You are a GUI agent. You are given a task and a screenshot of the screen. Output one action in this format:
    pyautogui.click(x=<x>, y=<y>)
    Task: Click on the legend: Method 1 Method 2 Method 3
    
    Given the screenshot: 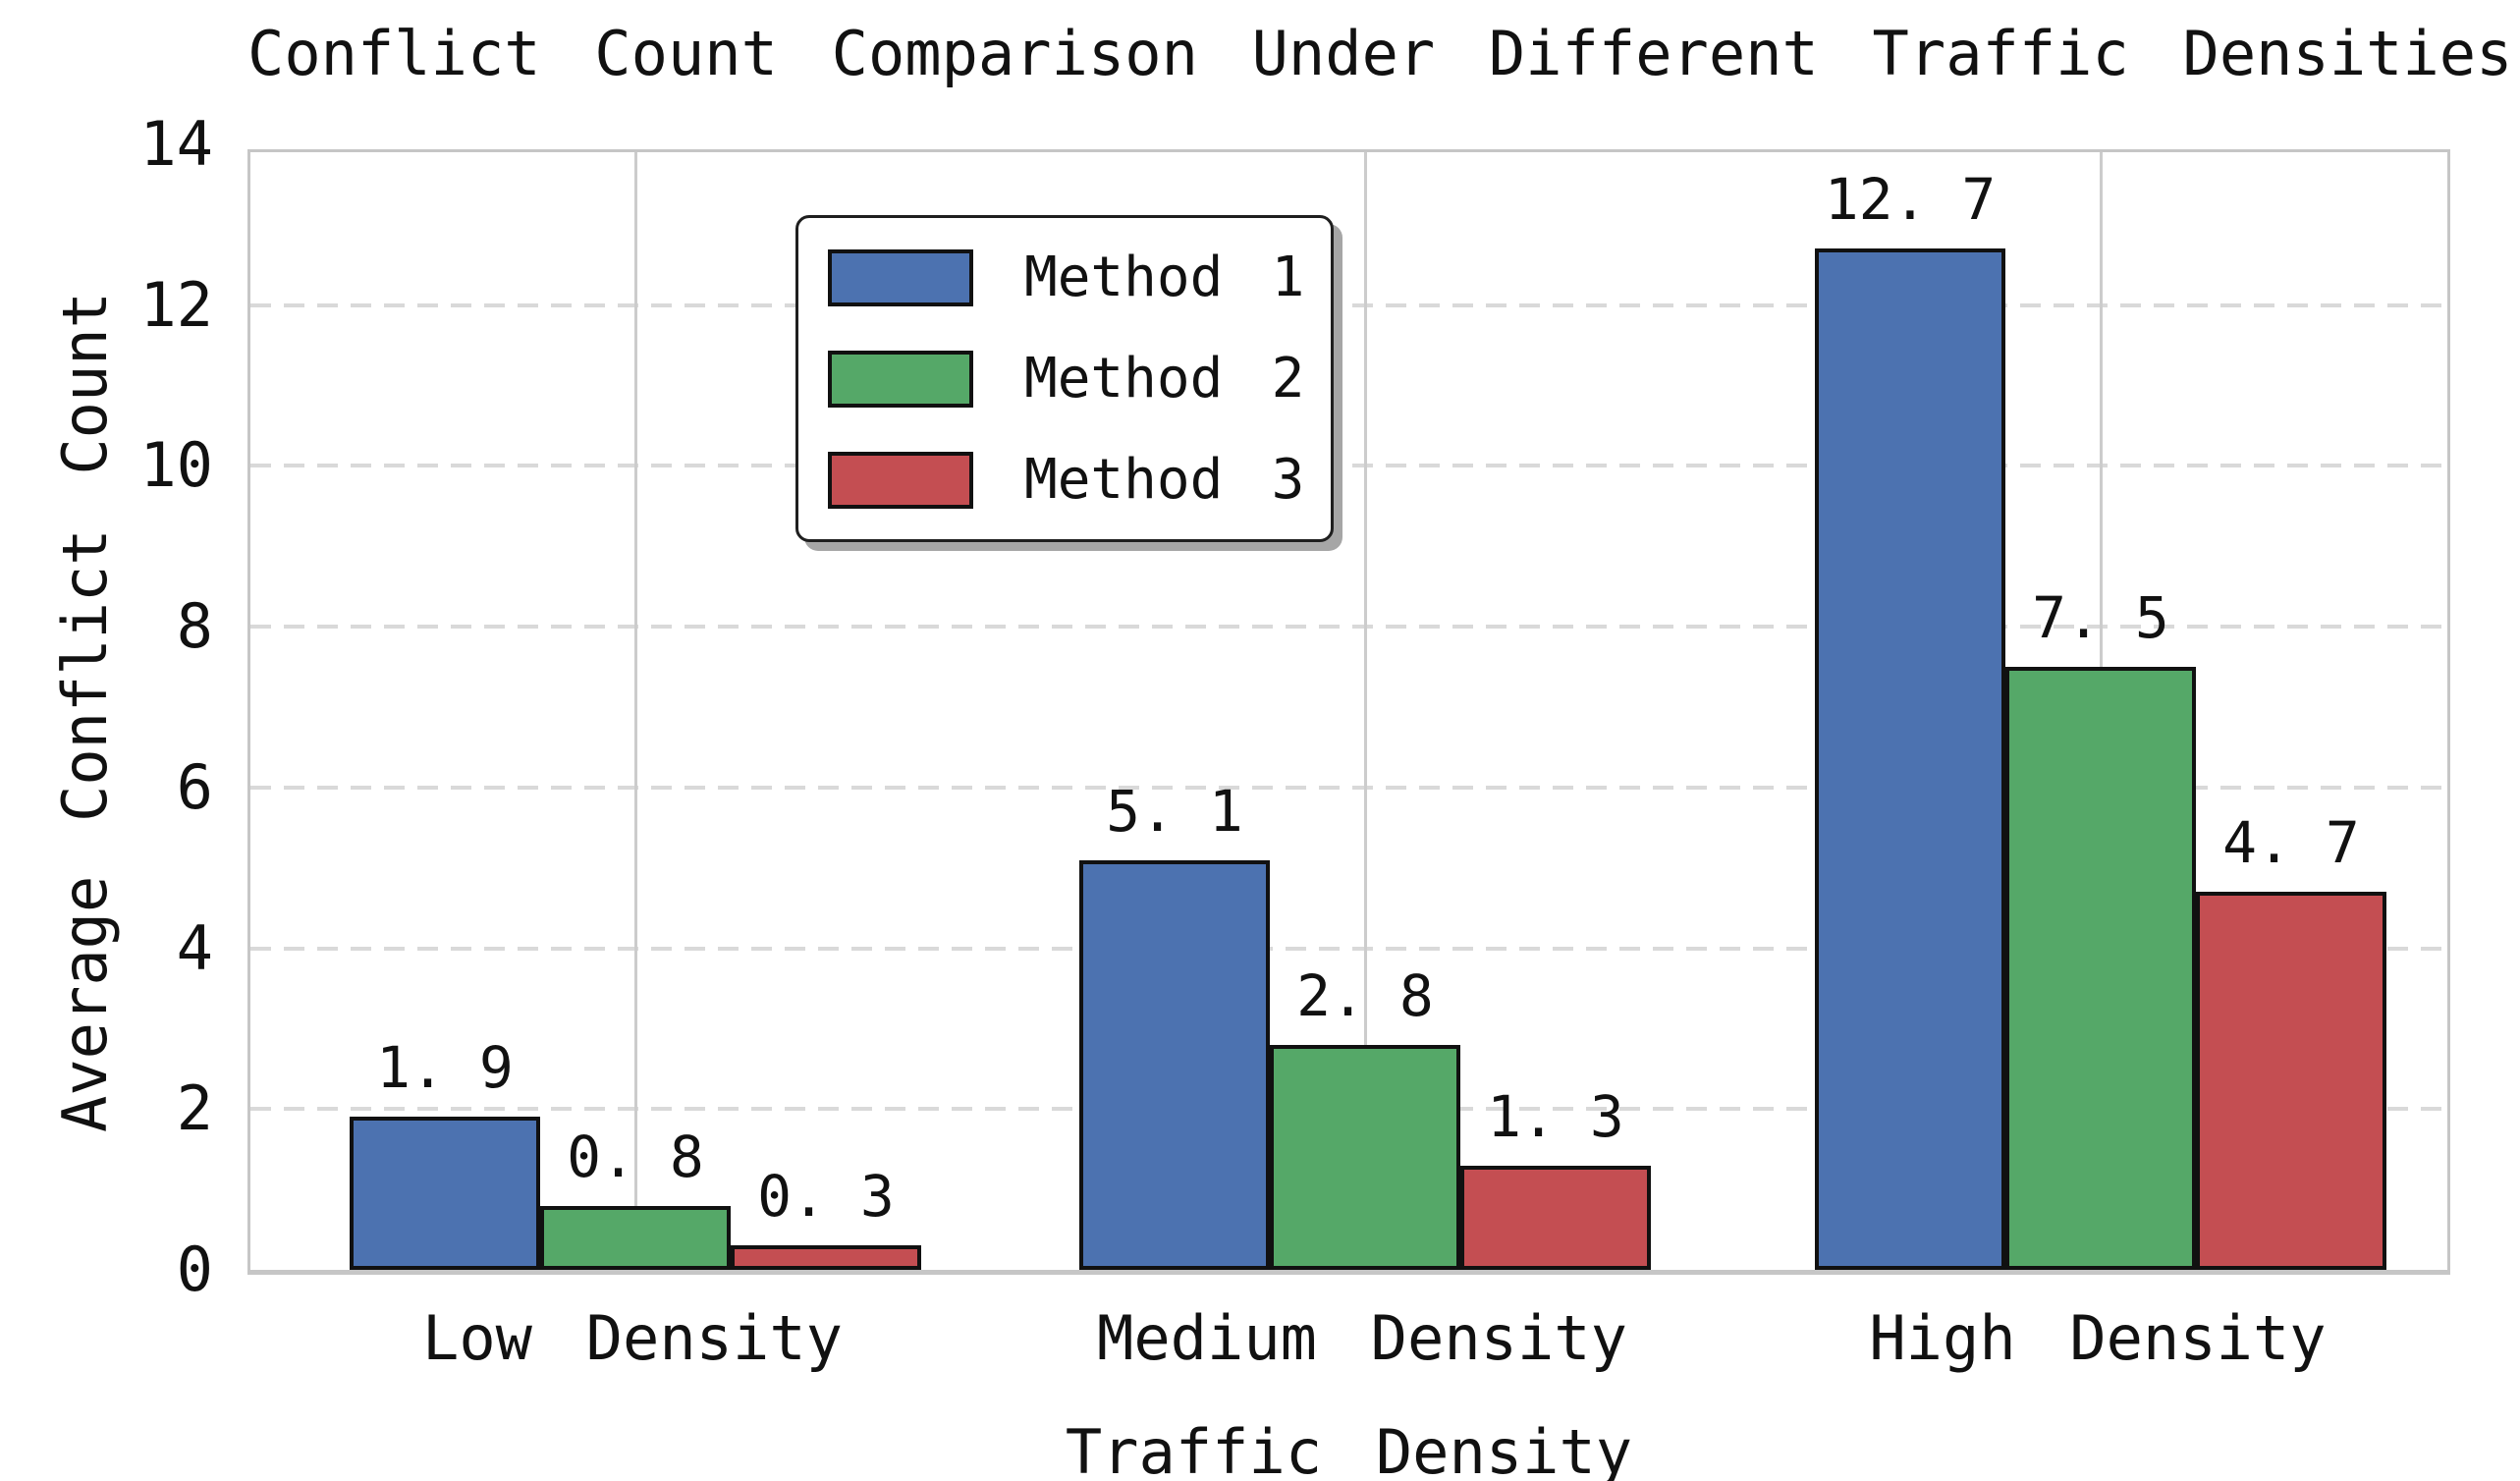 What is the action you would take?
    pyautogui.click(x=1064, y=378)
    